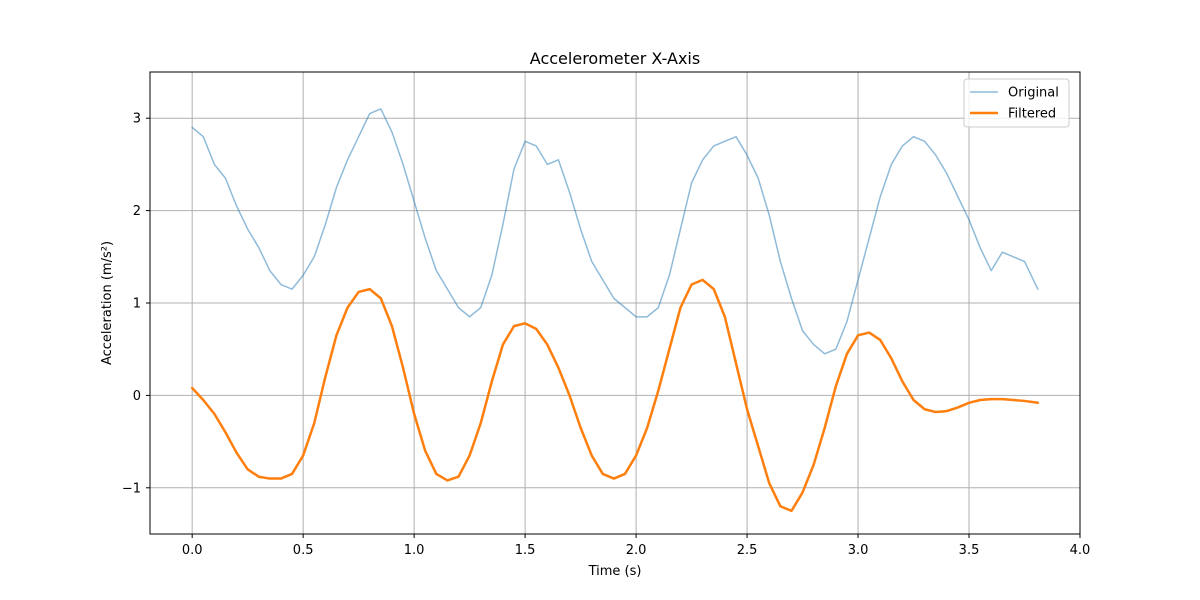  I want to click on x-axis-label: Time (s), so click(615, 571).